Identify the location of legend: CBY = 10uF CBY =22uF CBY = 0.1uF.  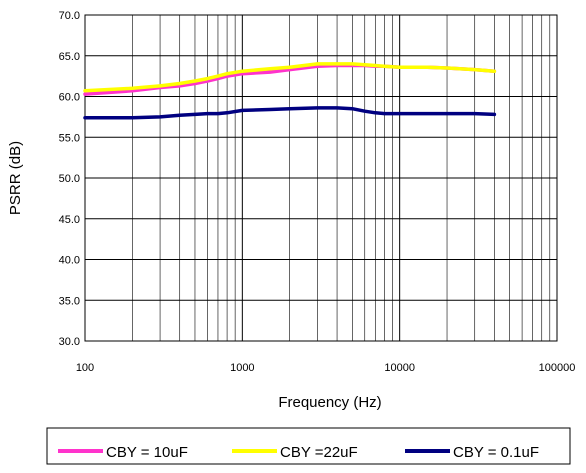
(298, 452).